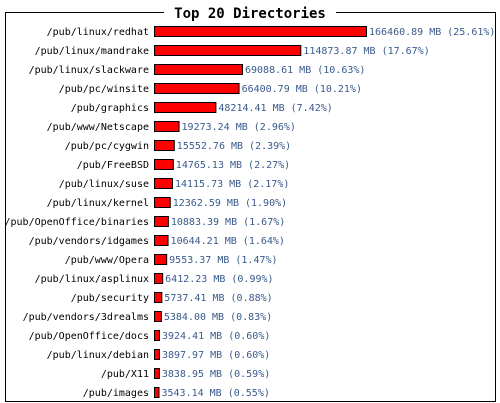 Image resolution: width=500 pixels, height=403 pixels. What do you see at coordinates (89, 70) in the screenshot?
I see `category-label: /pub/linux/slackware` at bounding box center [89, 70].